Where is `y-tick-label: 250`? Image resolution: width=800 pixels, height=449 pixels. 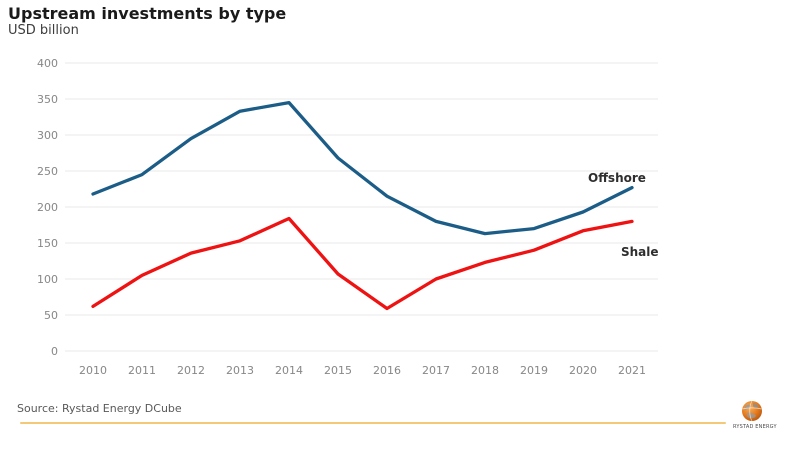
y-tick-label: 250 is located at coordinates (47, 171).